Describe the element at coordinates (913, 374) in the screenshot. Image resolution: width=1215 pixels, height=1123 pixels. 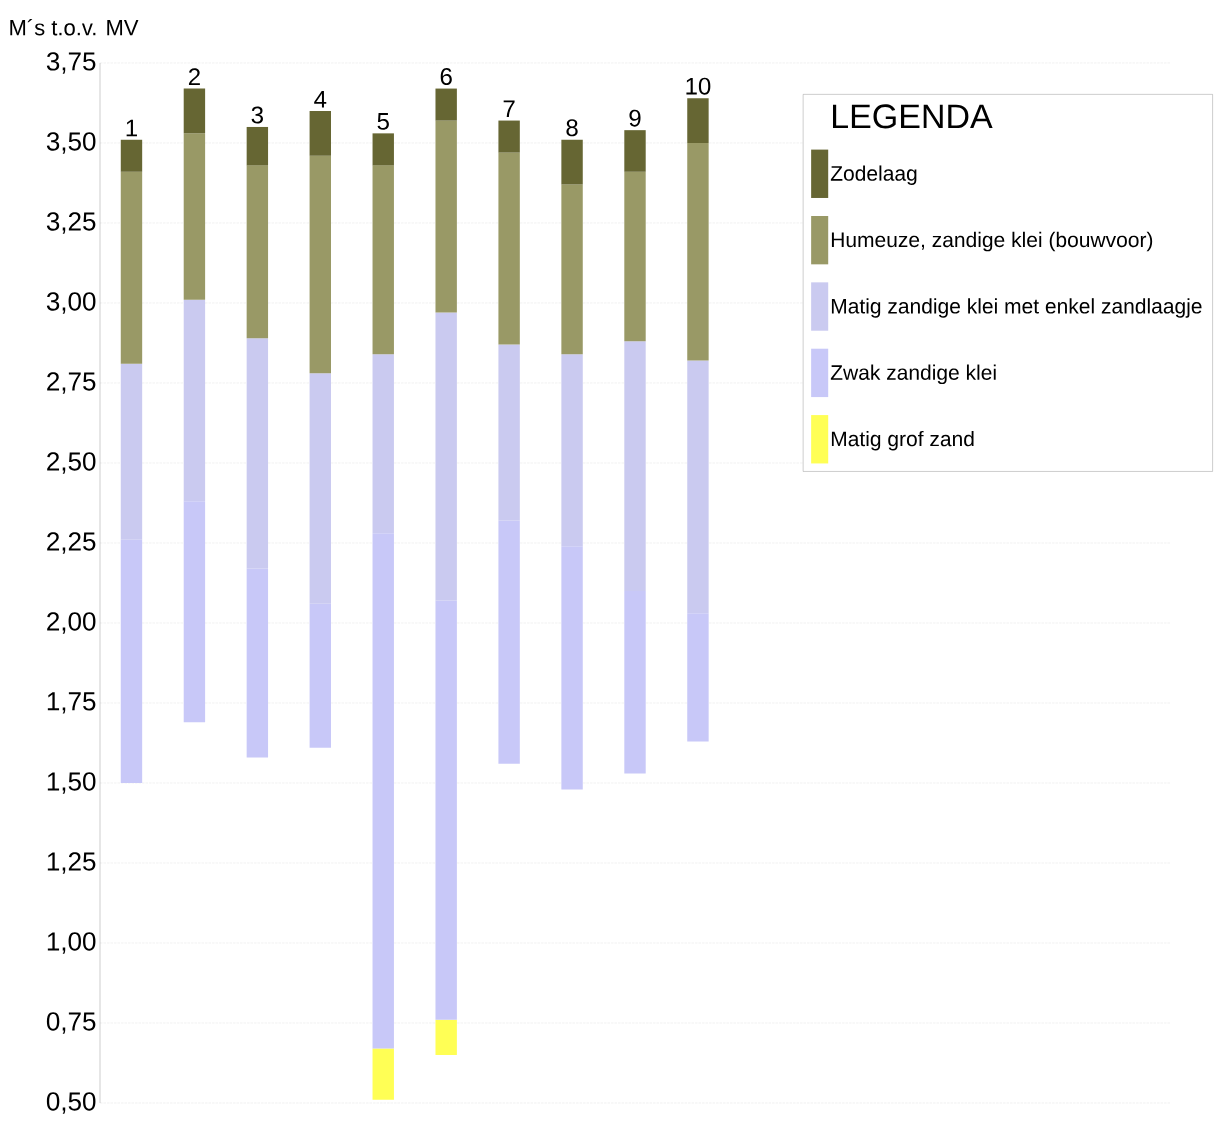
I see `legend-label: Zwak zandige klei` at that location.